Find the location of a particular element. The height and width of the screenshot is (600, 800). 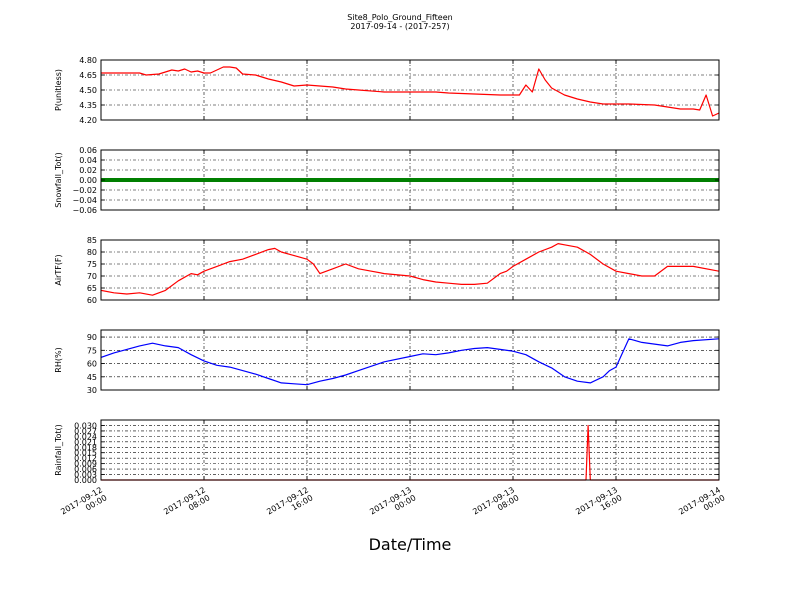

y-tick-label: 0.00 is located at coordinates (88, 180).